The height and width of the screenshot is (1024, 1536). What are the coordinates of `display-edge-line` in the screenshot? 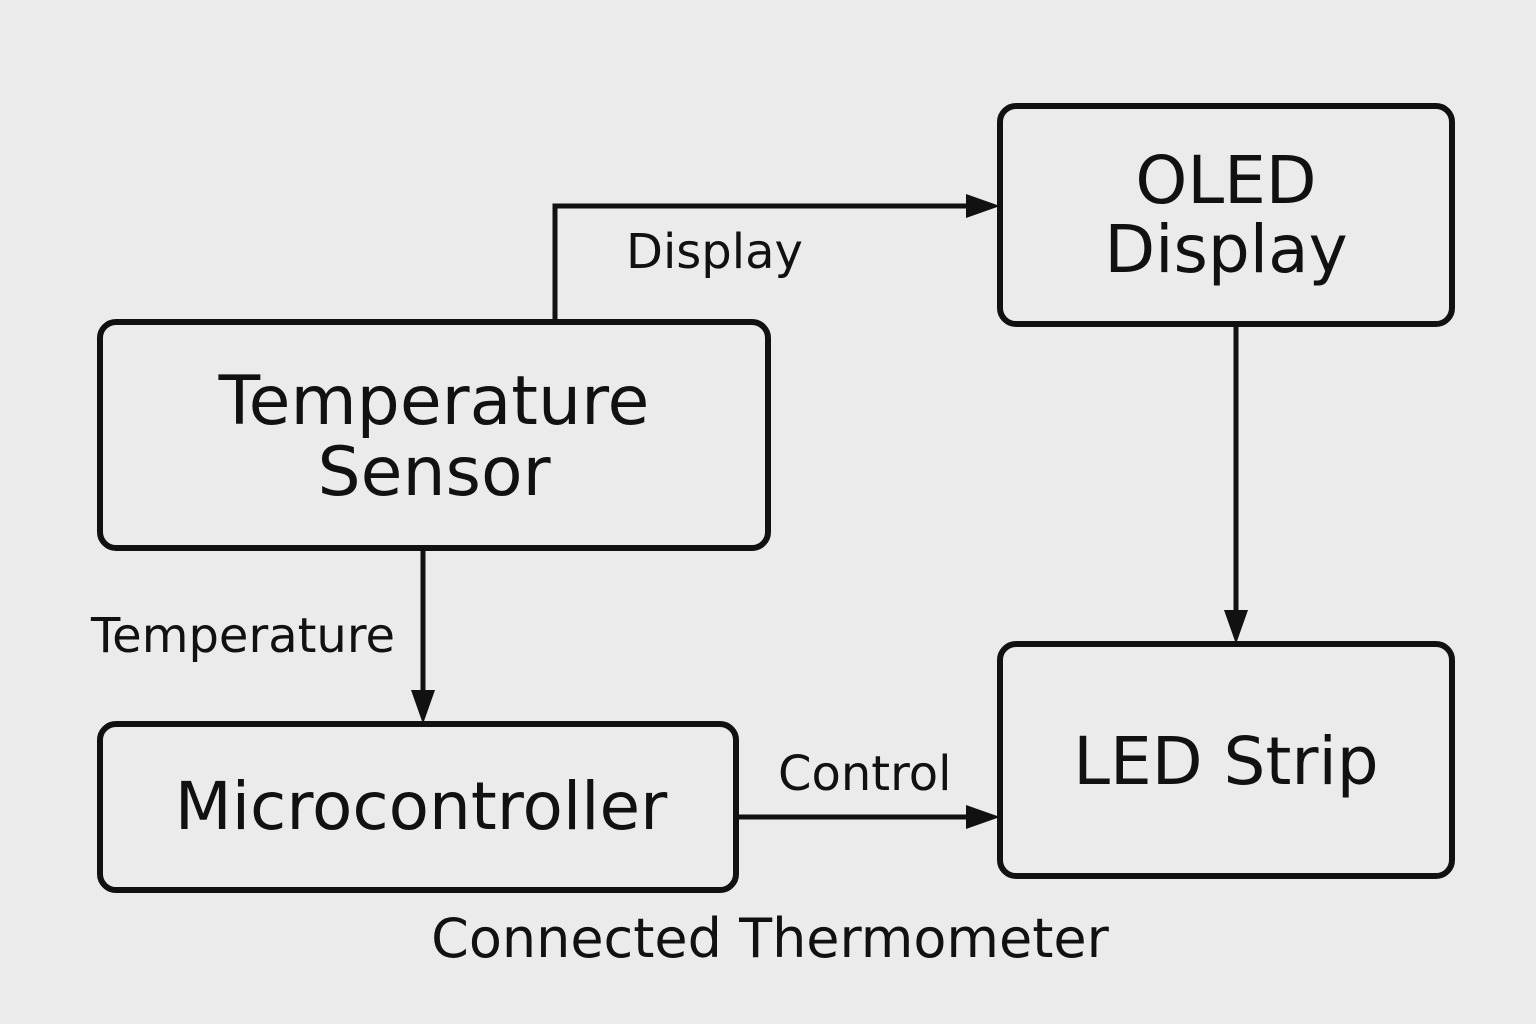 It's located at (762, 262).